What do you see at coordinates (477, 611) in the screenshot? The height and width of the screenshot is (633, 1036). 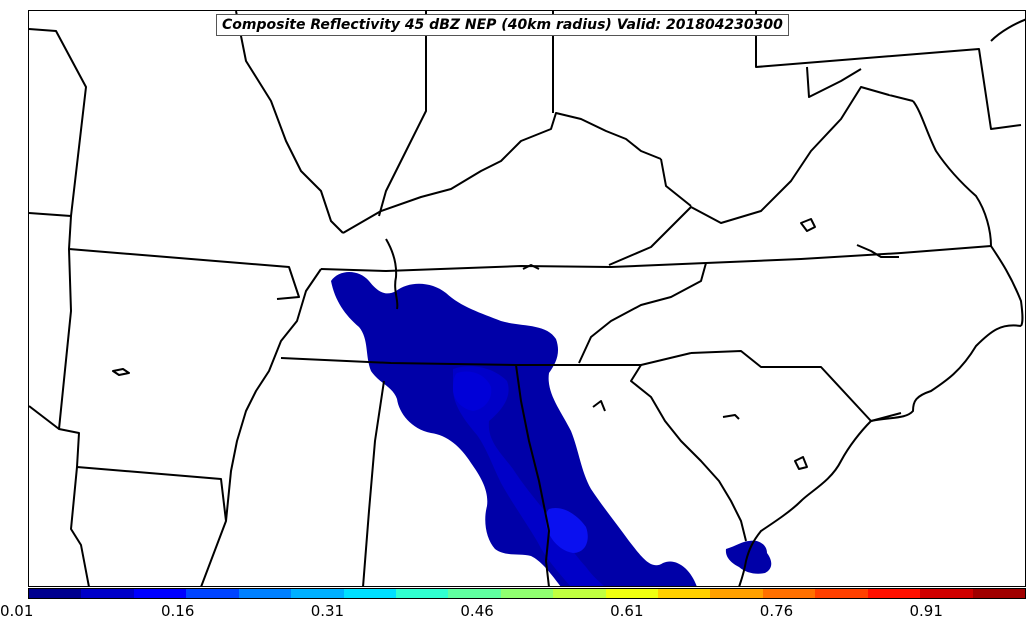 I see `colorbar-tick-label: 0.46` at bounding box center [477, 611].